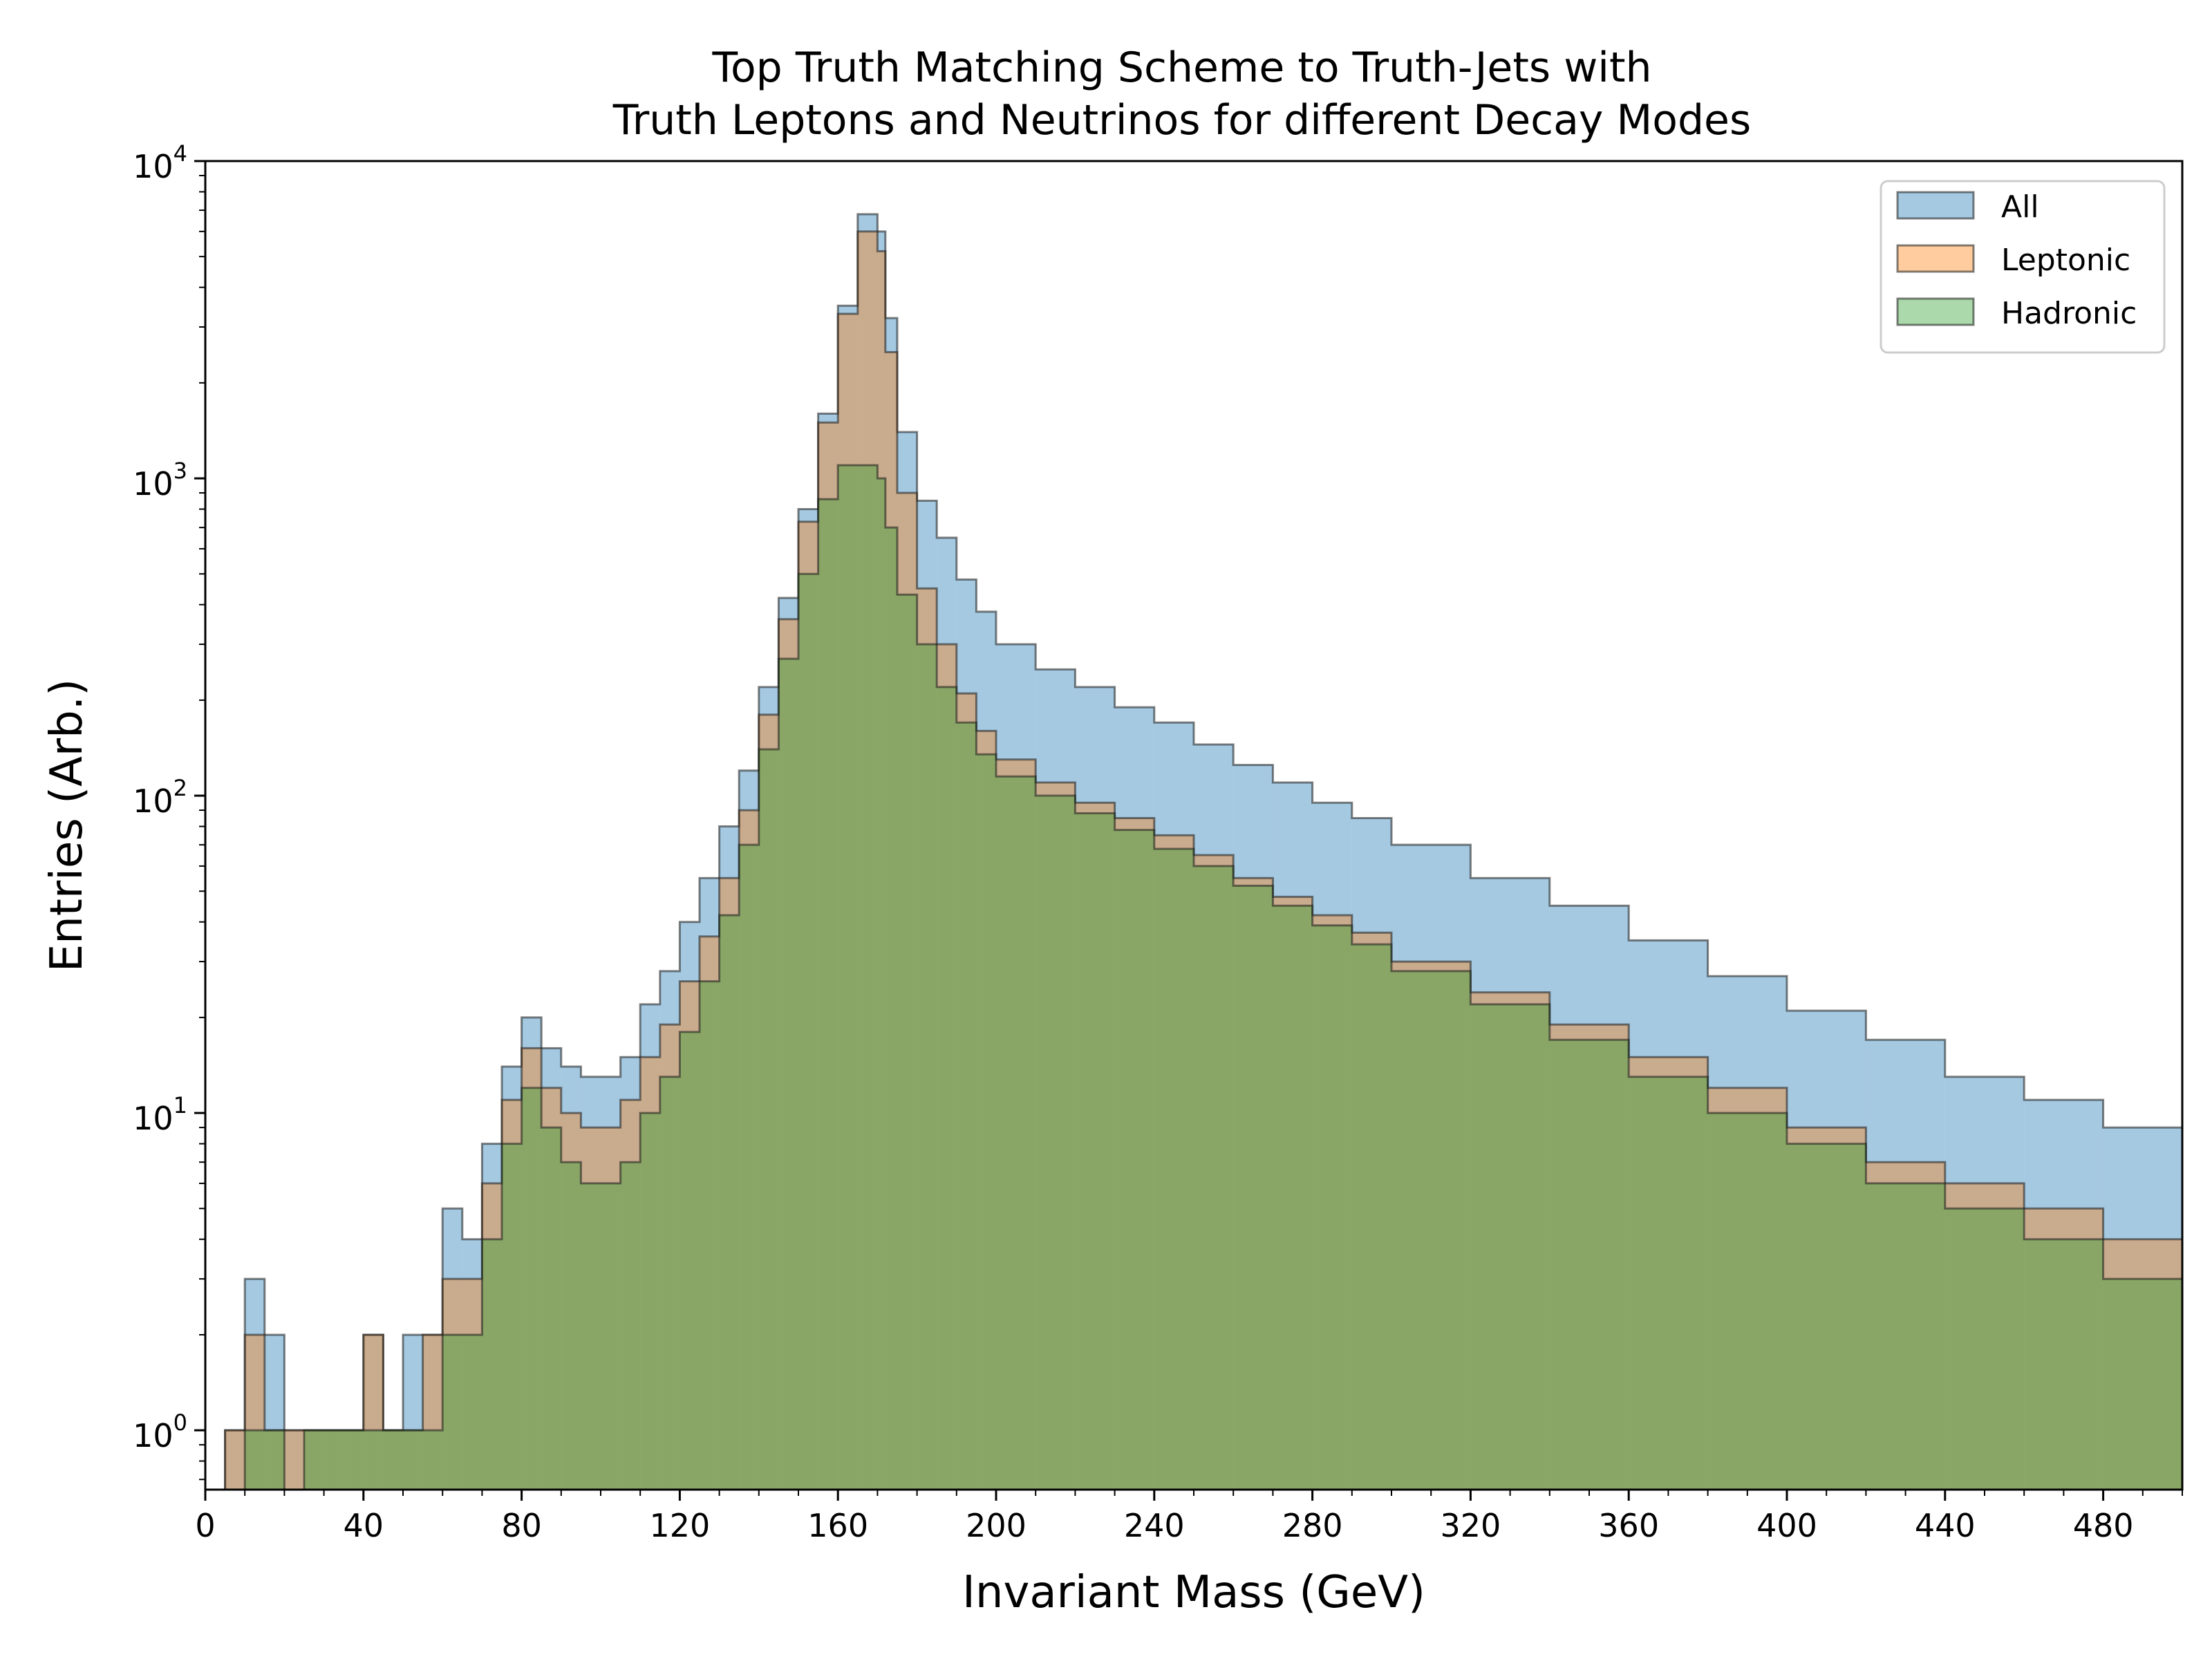 The image size is (2212, 1659). What do you see at coordinates (2065, 260) in the screenshot?
I see `legend-label-leptonic: Leptonic` at bounding box center [2065, 260].